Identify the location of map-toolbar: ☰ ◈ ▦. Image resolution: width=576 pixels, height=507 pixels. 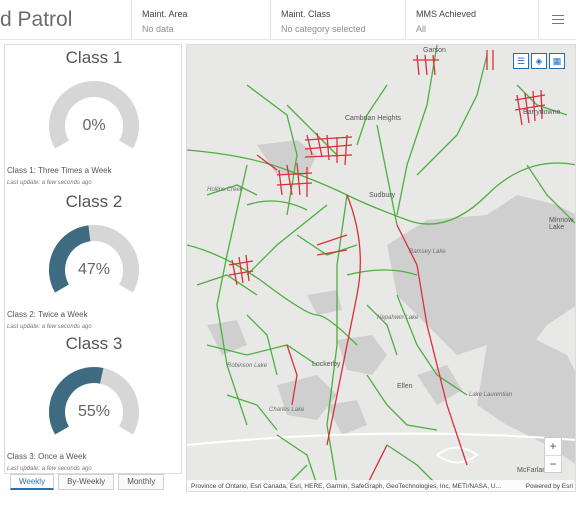
(539, 61).